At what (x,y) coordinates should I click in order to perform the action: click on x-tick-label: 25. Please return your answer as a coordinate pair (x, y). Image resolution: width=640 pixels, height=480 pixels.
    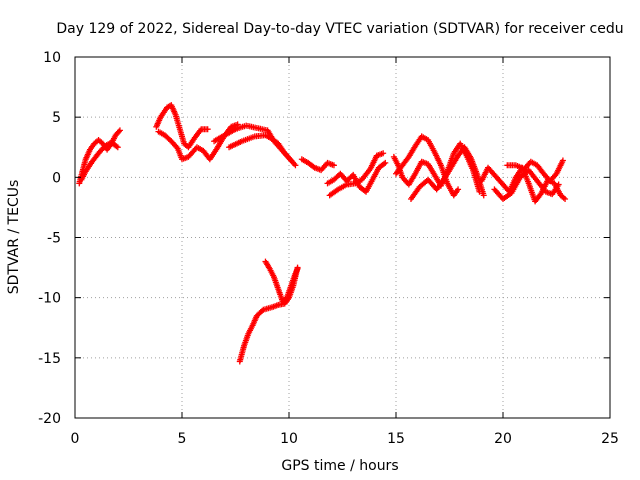
    Looking at the image, I should click on (610, 439).